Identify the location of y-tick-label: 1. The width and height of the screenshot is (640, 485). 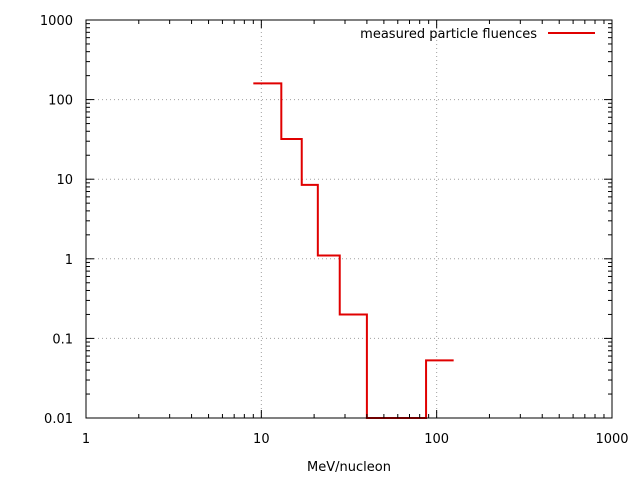
(69, 260).